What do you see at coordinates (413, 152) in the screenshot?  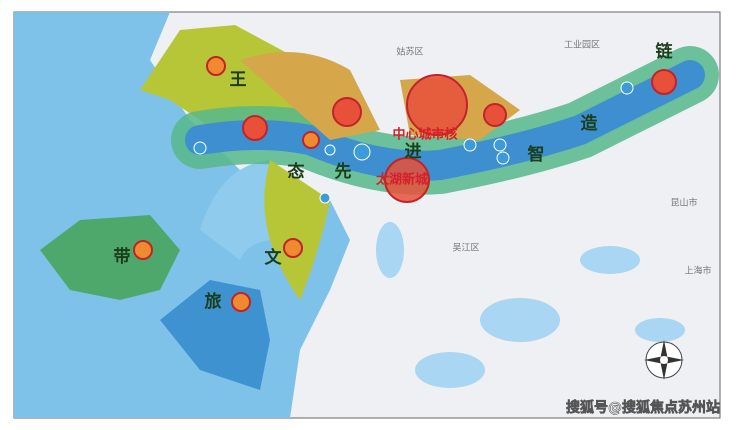 I see `belt-label: 进` at bounding box center [413, 152].